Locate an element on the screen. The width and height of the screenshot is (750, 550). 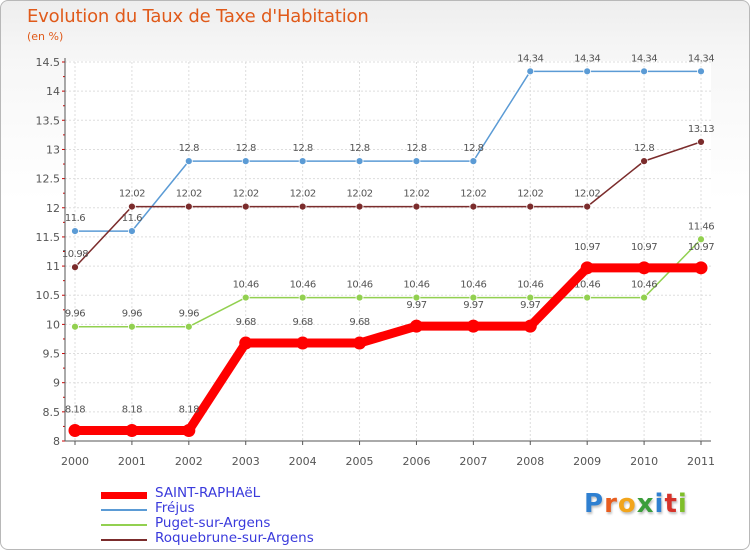
y-tick-label: 9.5 is located at coordinates (52, 354).